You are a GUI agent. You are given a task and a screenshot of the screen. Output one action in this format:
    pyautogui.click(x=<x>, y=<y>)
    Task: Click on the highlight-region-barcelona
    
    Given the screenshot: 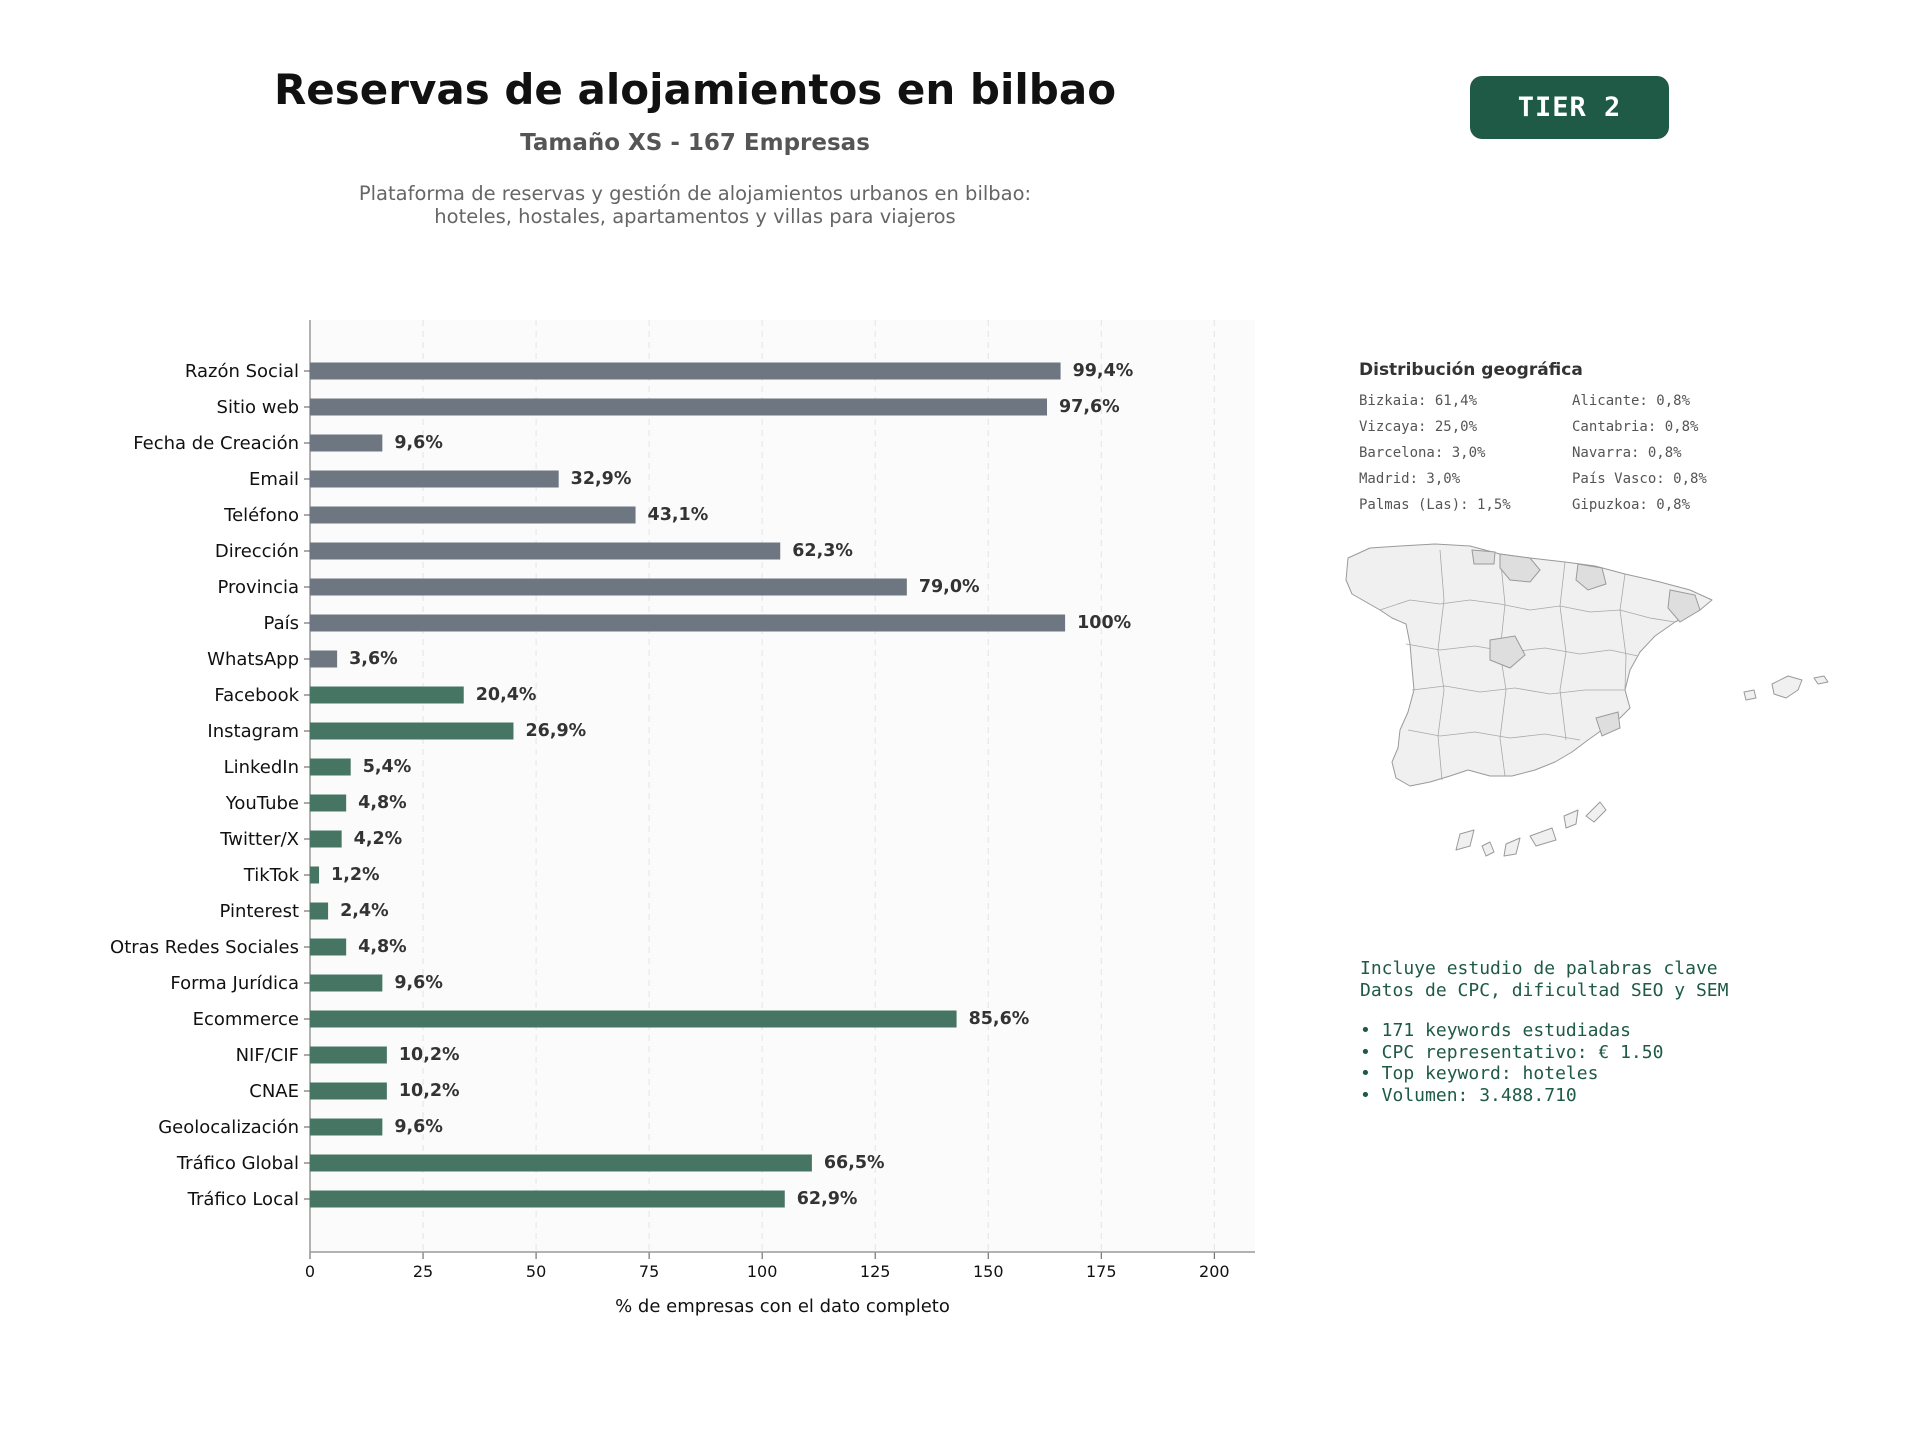 What is the action you would take?
    pyautogui.click(x=1684, y=606)
    